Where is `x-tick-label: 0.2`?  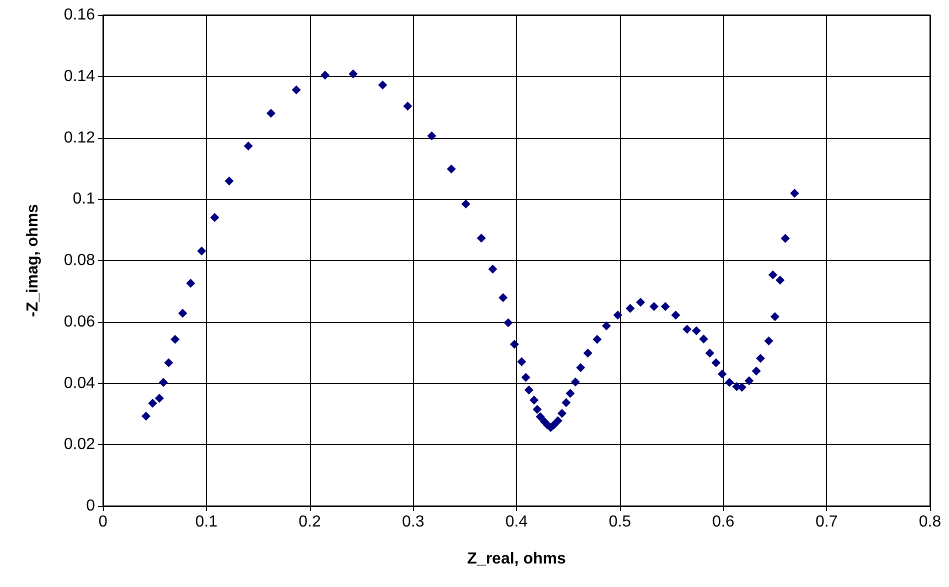
x-tick-label: 0.2 is located at coordinates (309, 522).